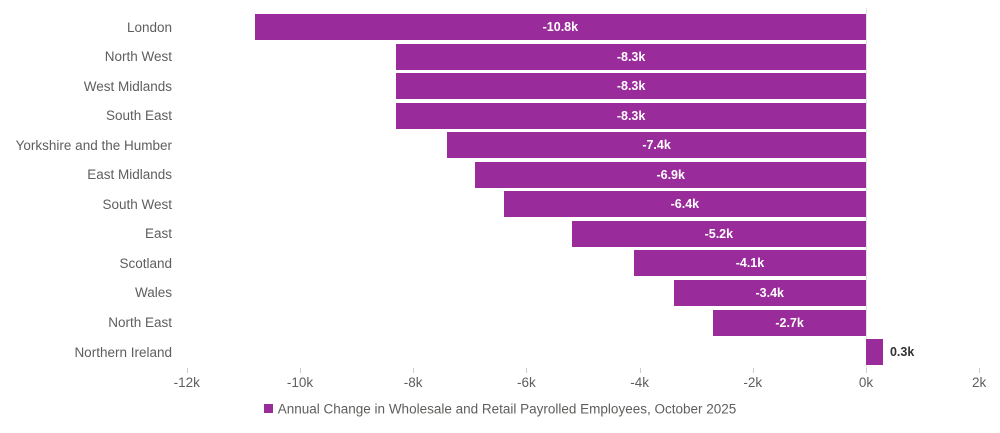 This screenshot has height=433, width=1000. I want to click on x-axis-tick-label: 2k, so click(979, 382).